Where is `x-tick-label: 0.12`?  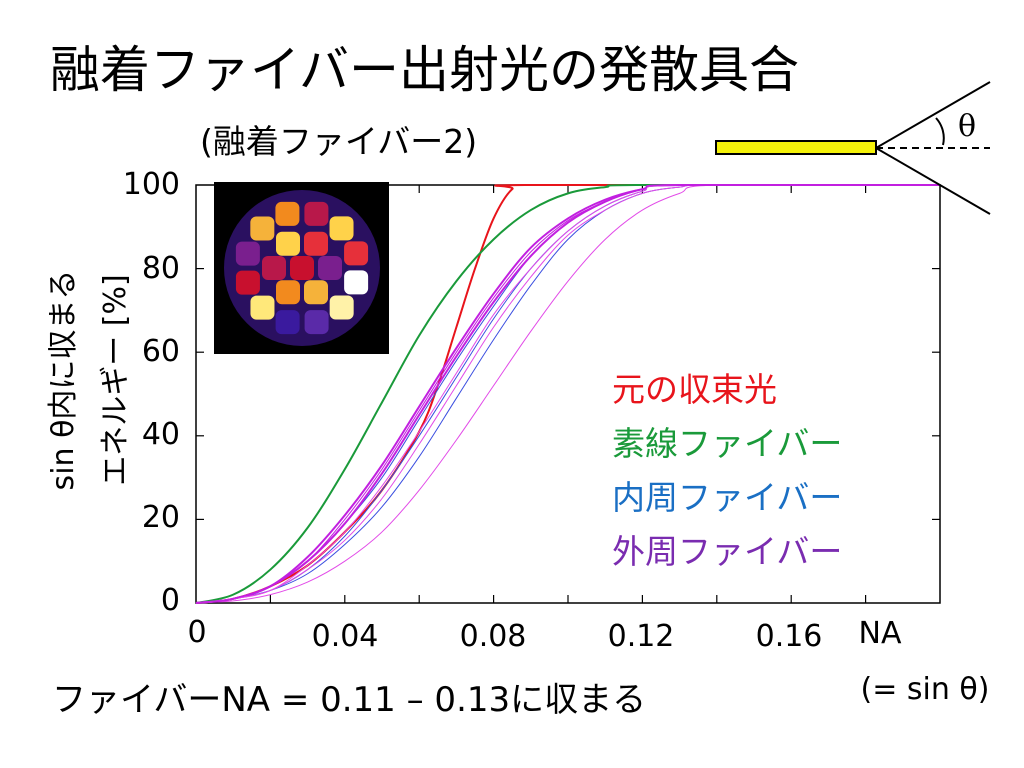 x-tick-label: 0.12 is located at coordinates (641, 636).